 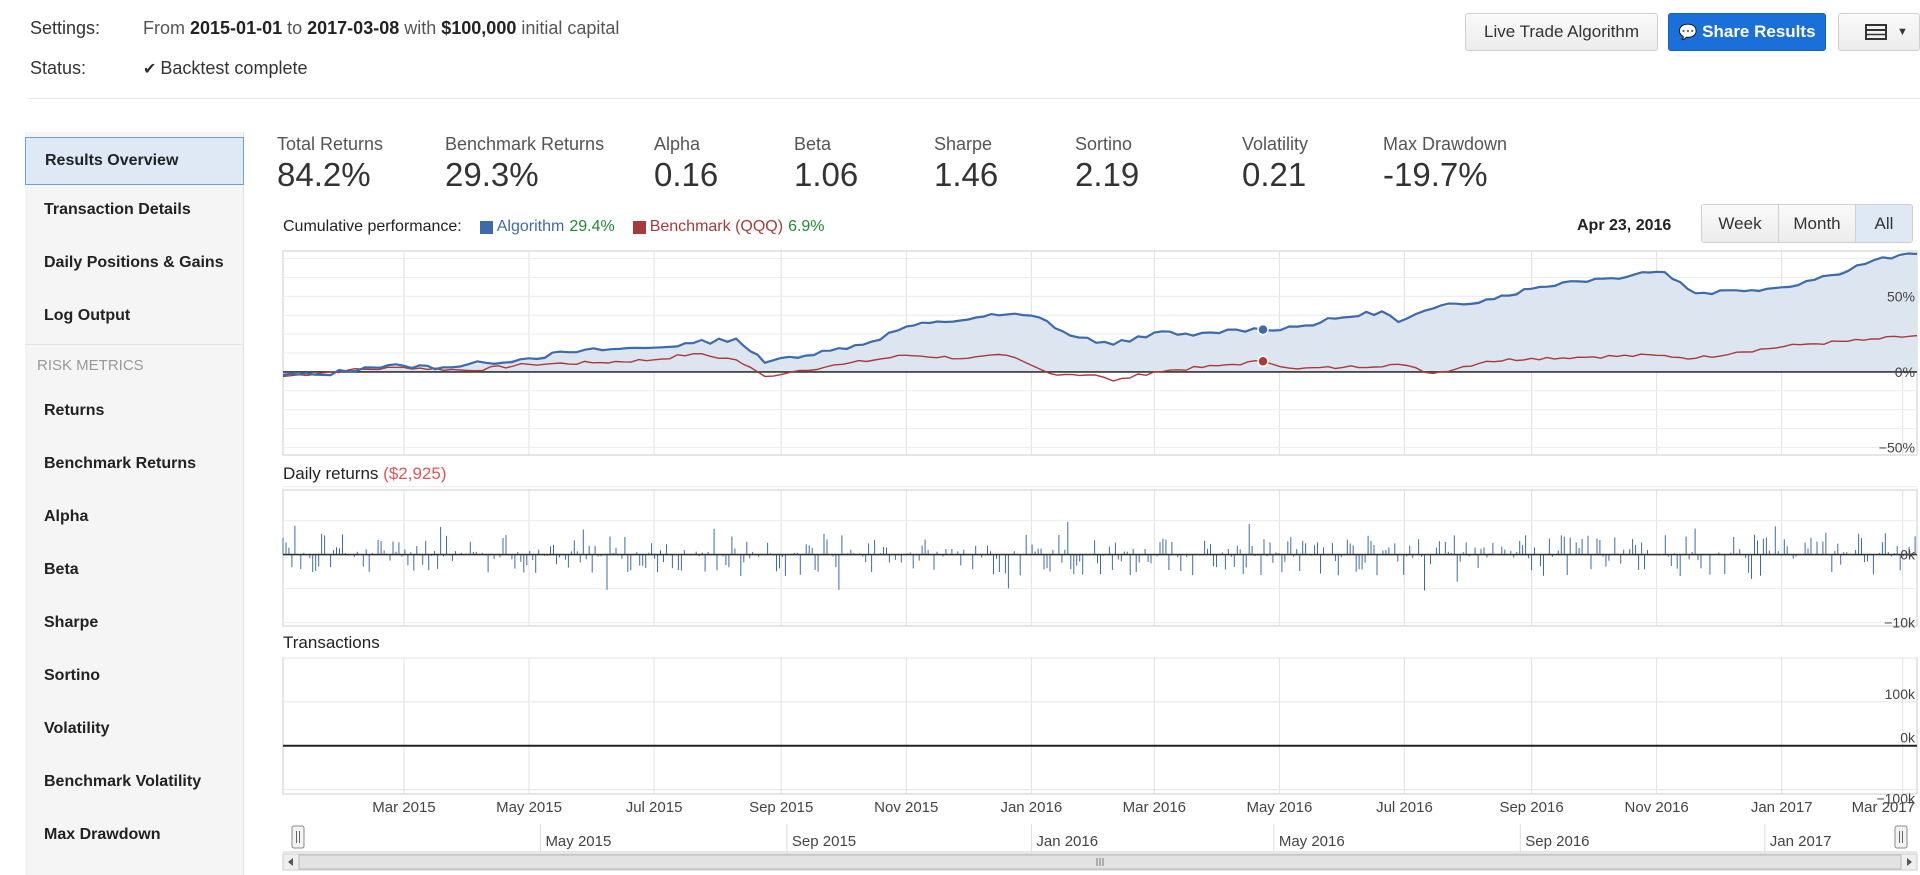 What do you see at coordinates (1801, 841) in the screenshot?
I see `navigator-tick: Jan 2017` at bounding box center [1801, 841].